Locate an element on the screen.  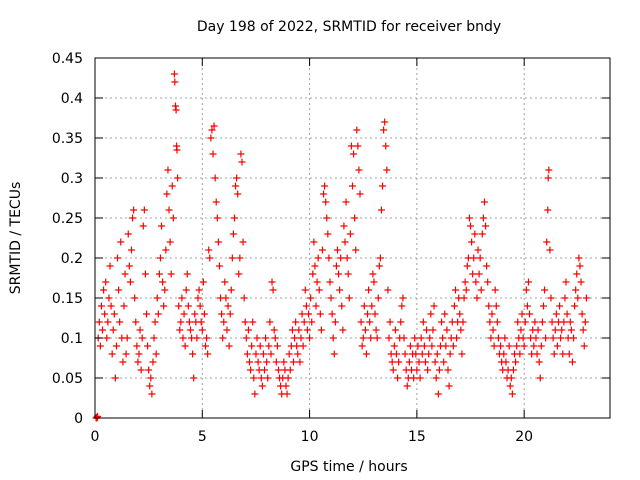
y-tick-label: 0.3 is located at coordinates (72, 179).